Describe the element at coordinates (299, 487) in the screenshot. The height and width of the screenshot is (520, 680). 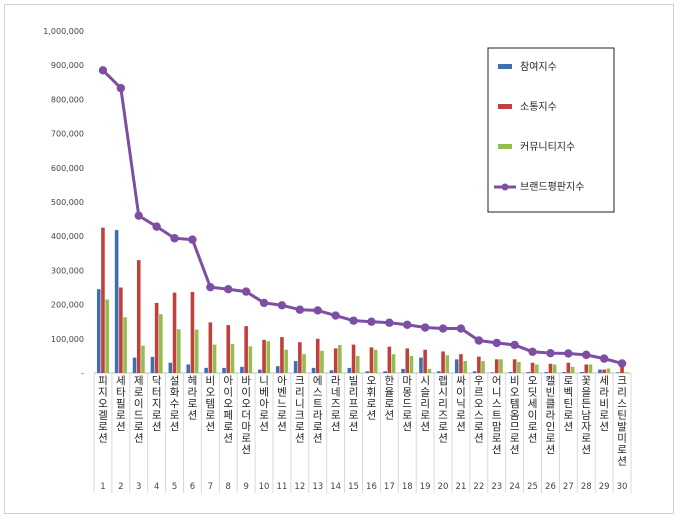
I see `rank-label: 12` at that location.